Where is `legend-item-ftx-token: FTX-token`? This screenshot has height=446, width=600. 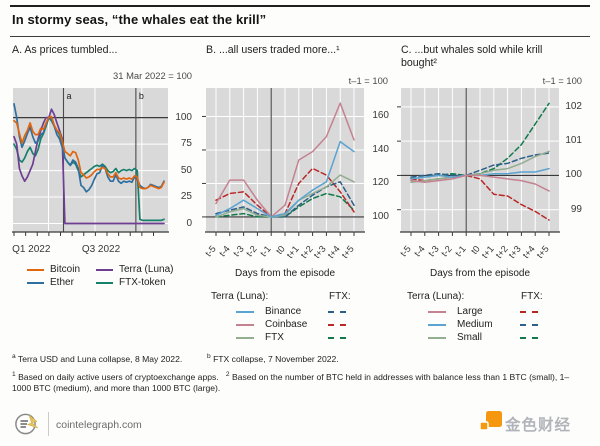 legend-item-ftx-token: FTX-token is located at coordinates (131, 282).